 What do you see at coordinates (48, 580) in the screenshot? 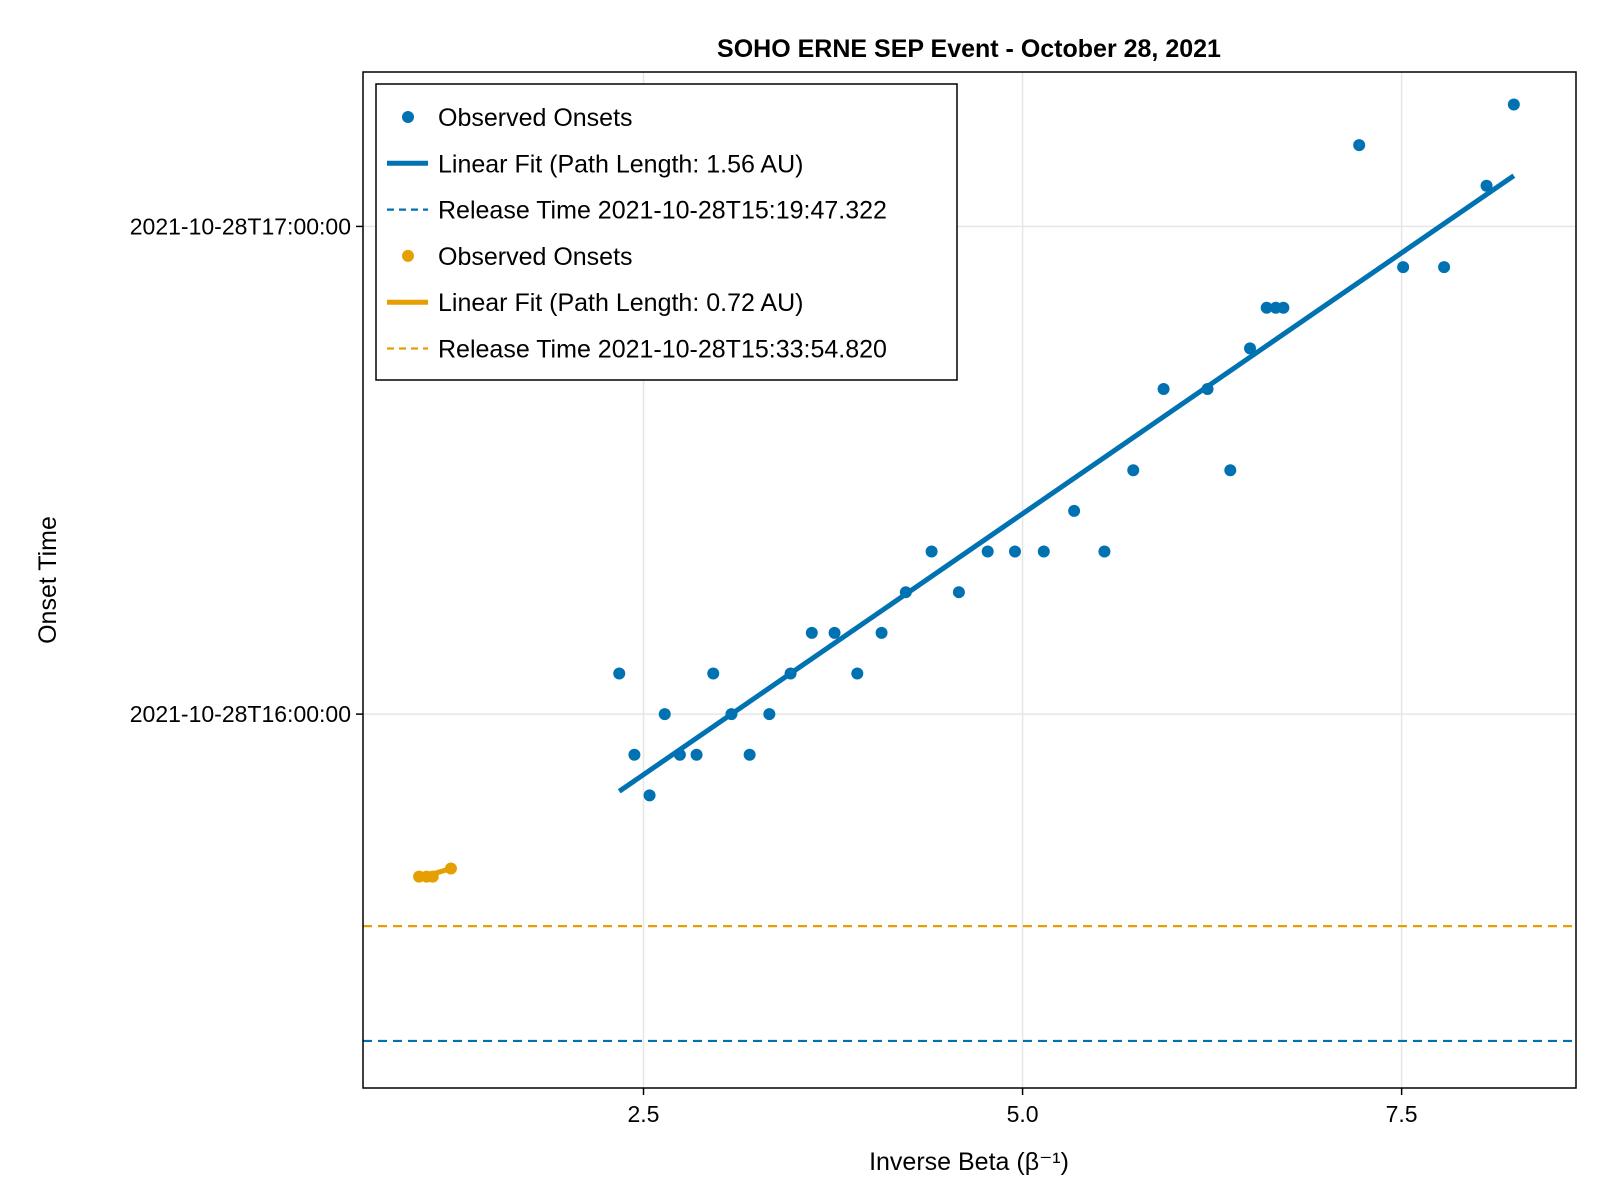
I see `y-axis-label: Onset Time` at bounding box center [48, 580].